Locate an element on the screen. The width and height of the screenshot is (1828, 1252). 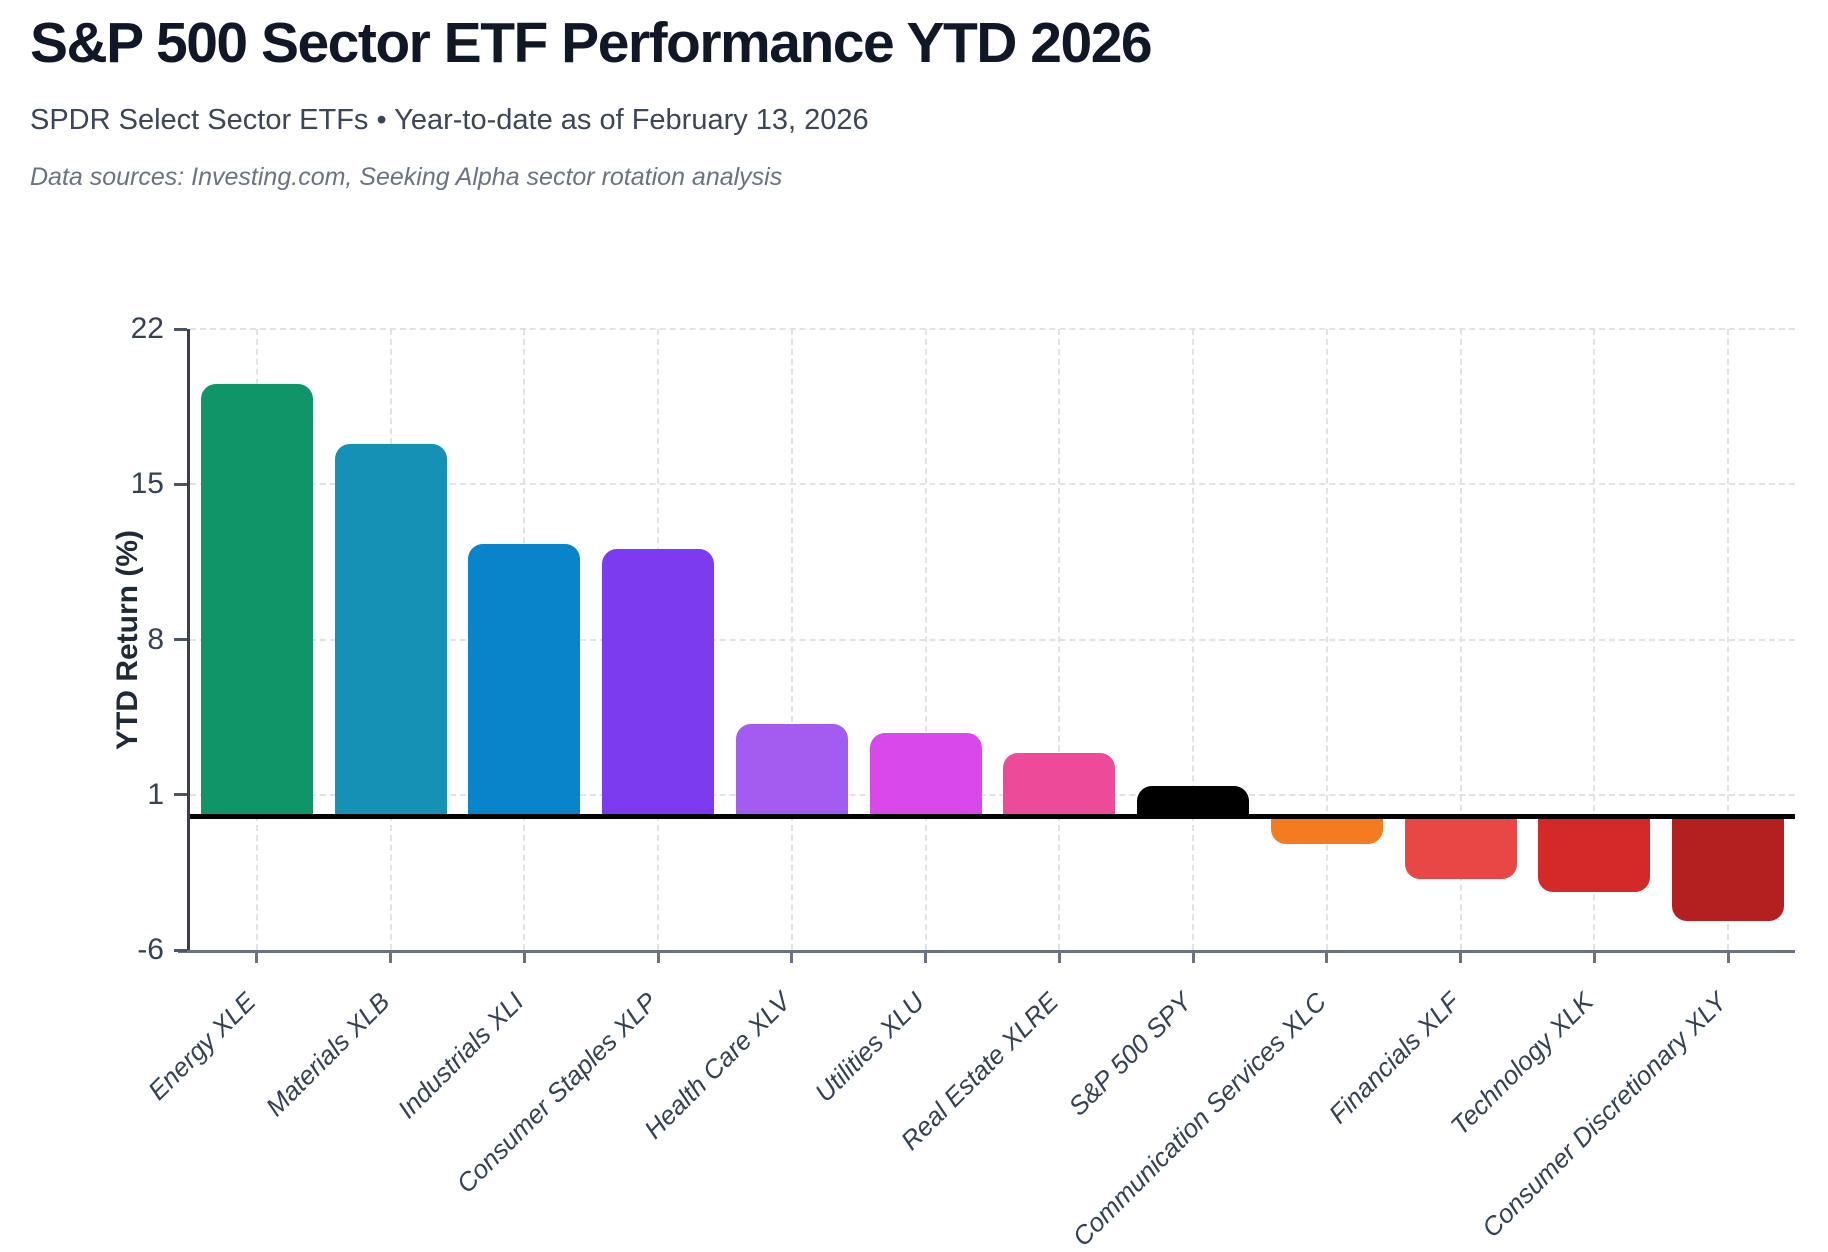
zero-baseline is located at coordinates (992, 817).